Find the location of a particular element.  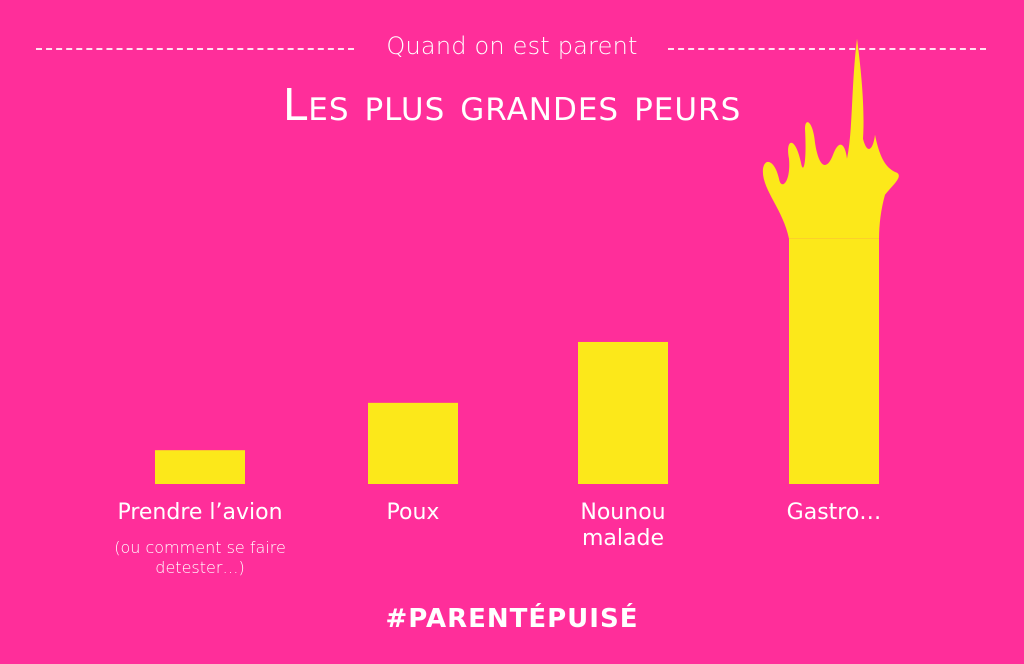

category-label-3: Nounou malade is located at coordinates (623, 526).